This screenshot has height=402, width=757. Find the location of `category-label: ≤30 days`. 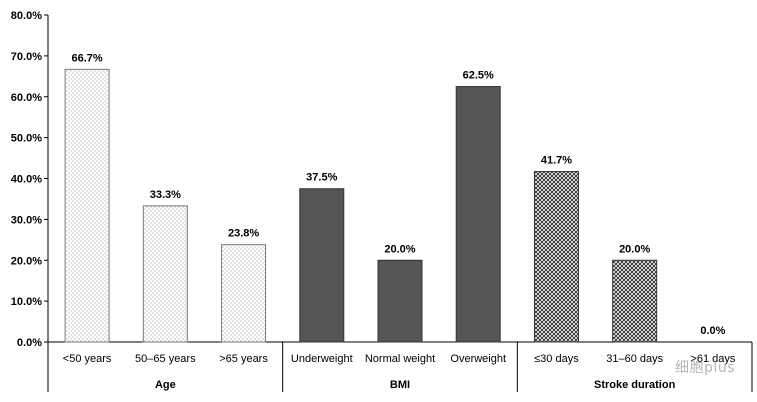

category-label: ≤30 days is located at coordinates (556, 359).